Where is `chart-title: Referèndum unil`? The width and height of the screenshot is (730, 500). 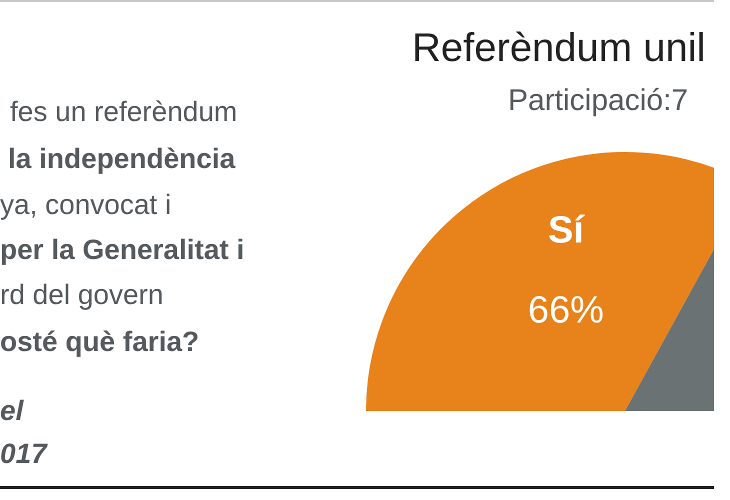 chart-title: Referèndum unil is located at coordinates (559, 48).